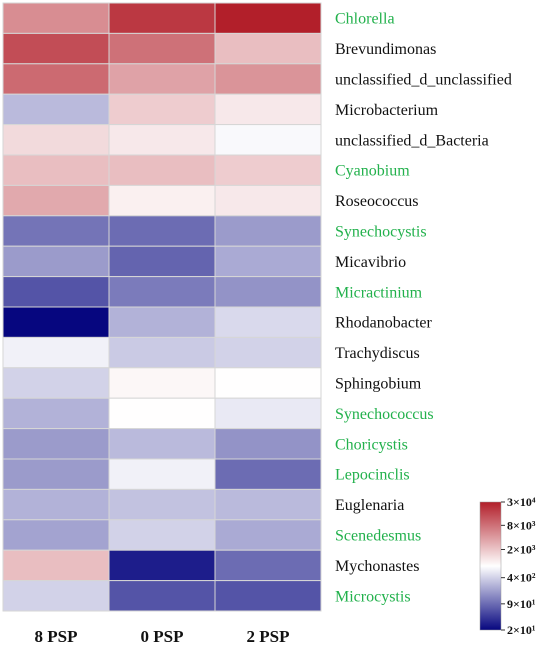 The image size is (550, 652). I want to click on column-label: 0 PSP, so click(162, 636).